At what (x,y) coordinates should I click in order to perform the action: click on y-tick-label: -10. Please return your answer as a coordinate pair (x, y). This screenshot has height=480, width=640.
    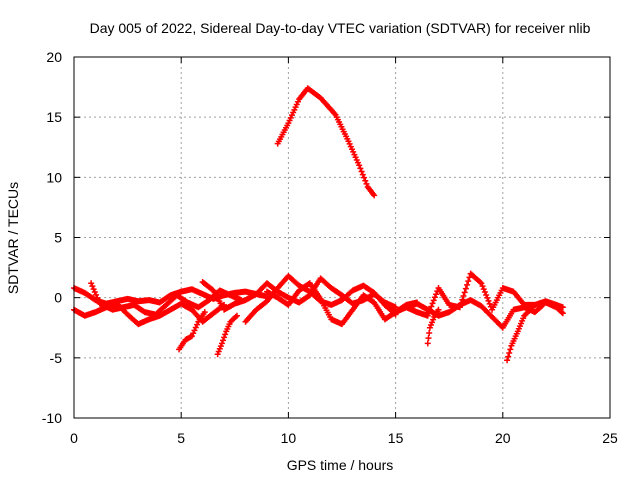
    Looking at the image, I should click on (52, 418).